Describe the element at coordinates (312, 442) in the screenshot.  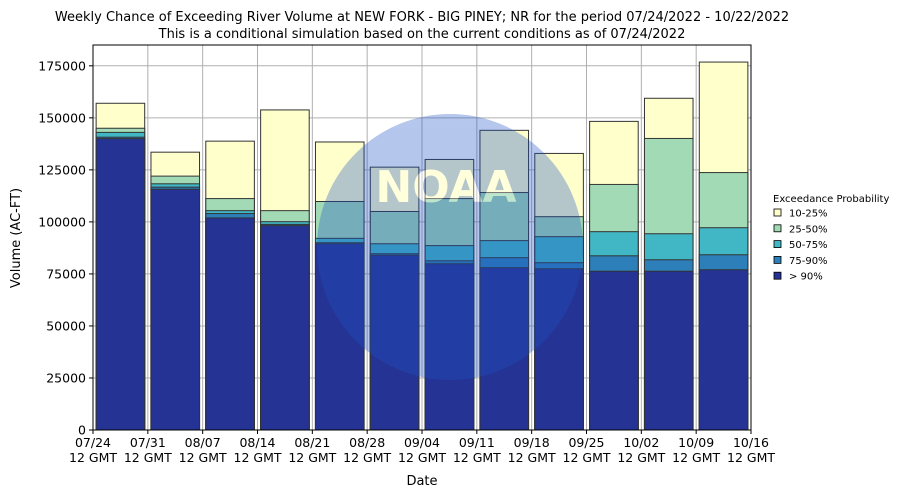
I see `x-tick-label-date: 08/21` at that location.